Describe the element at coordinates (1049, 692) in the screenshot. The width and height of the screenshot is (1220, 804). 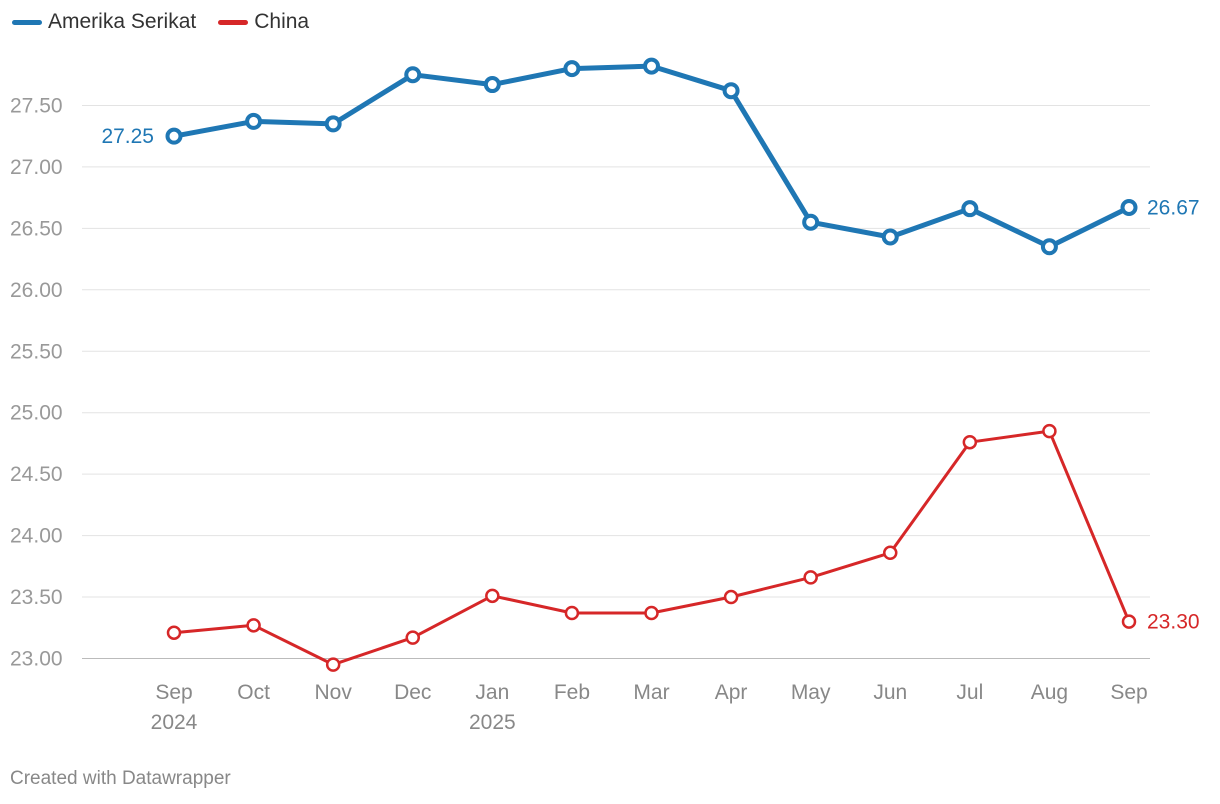
I see `x-tick-label: Aug` at that location.